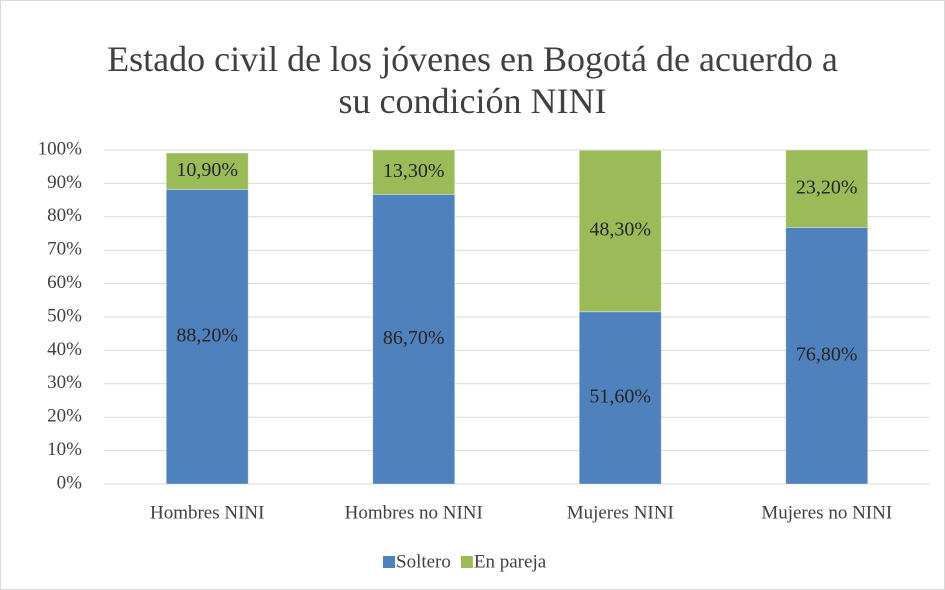 The height and width of the screenshot is (590, 945). What do you see at coordinates (70, 482) in the screenshot?
I see `y-tick-label: 0%` at bounding box center [70, 482].